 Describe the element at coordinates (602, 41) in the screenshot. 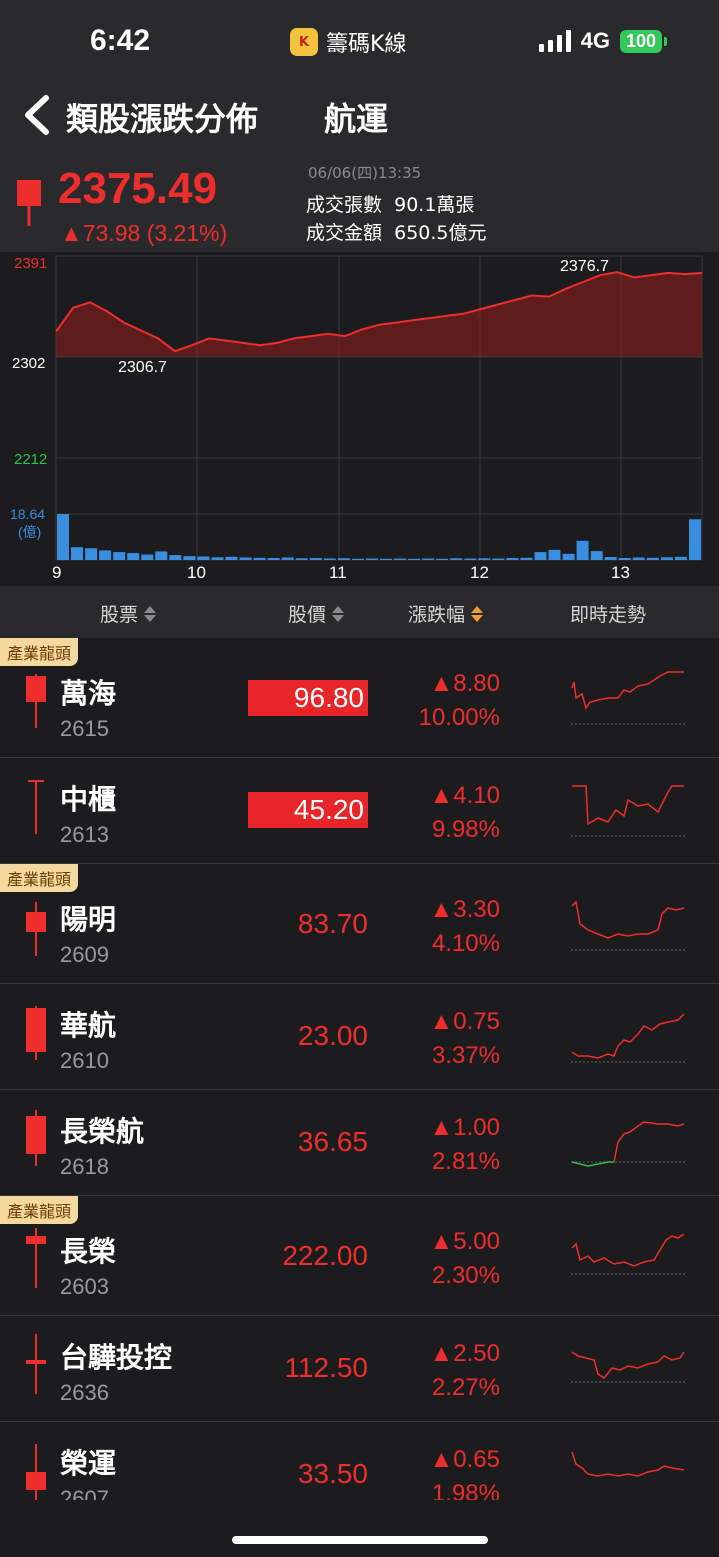

I see `status-indicators: 4G 100` at that location.